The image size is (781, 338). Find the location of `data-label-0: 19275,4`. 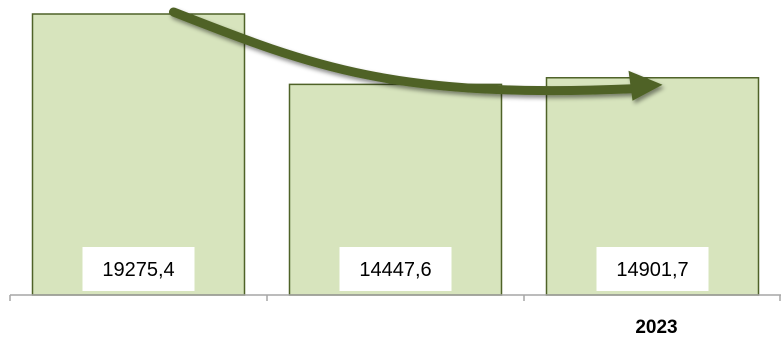

data-label-0: 19275,4 is located at coordinates (138, 269).